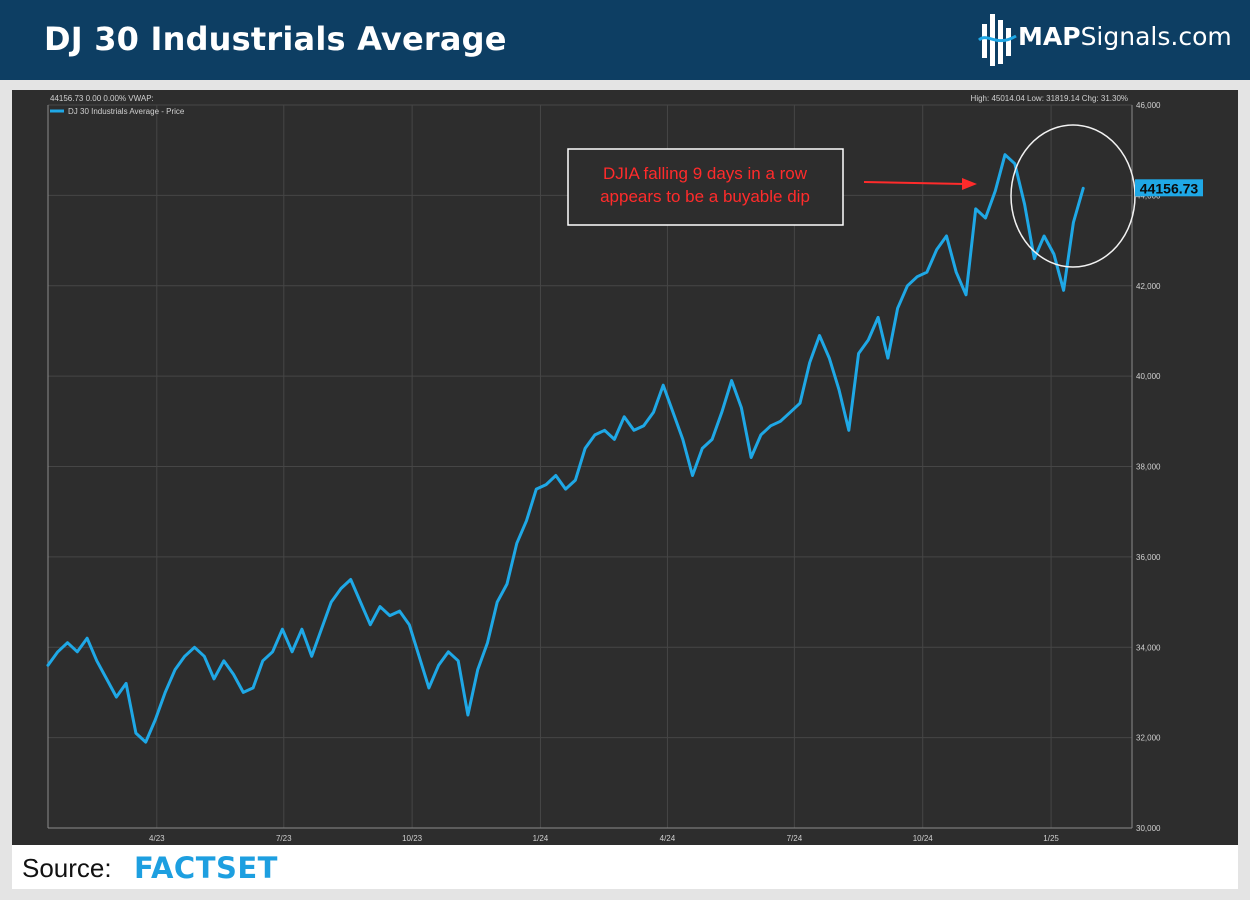 This screenshot has height=900, width=1250. I want to click on y-tick-label: 34,000, so click(1148, 647).